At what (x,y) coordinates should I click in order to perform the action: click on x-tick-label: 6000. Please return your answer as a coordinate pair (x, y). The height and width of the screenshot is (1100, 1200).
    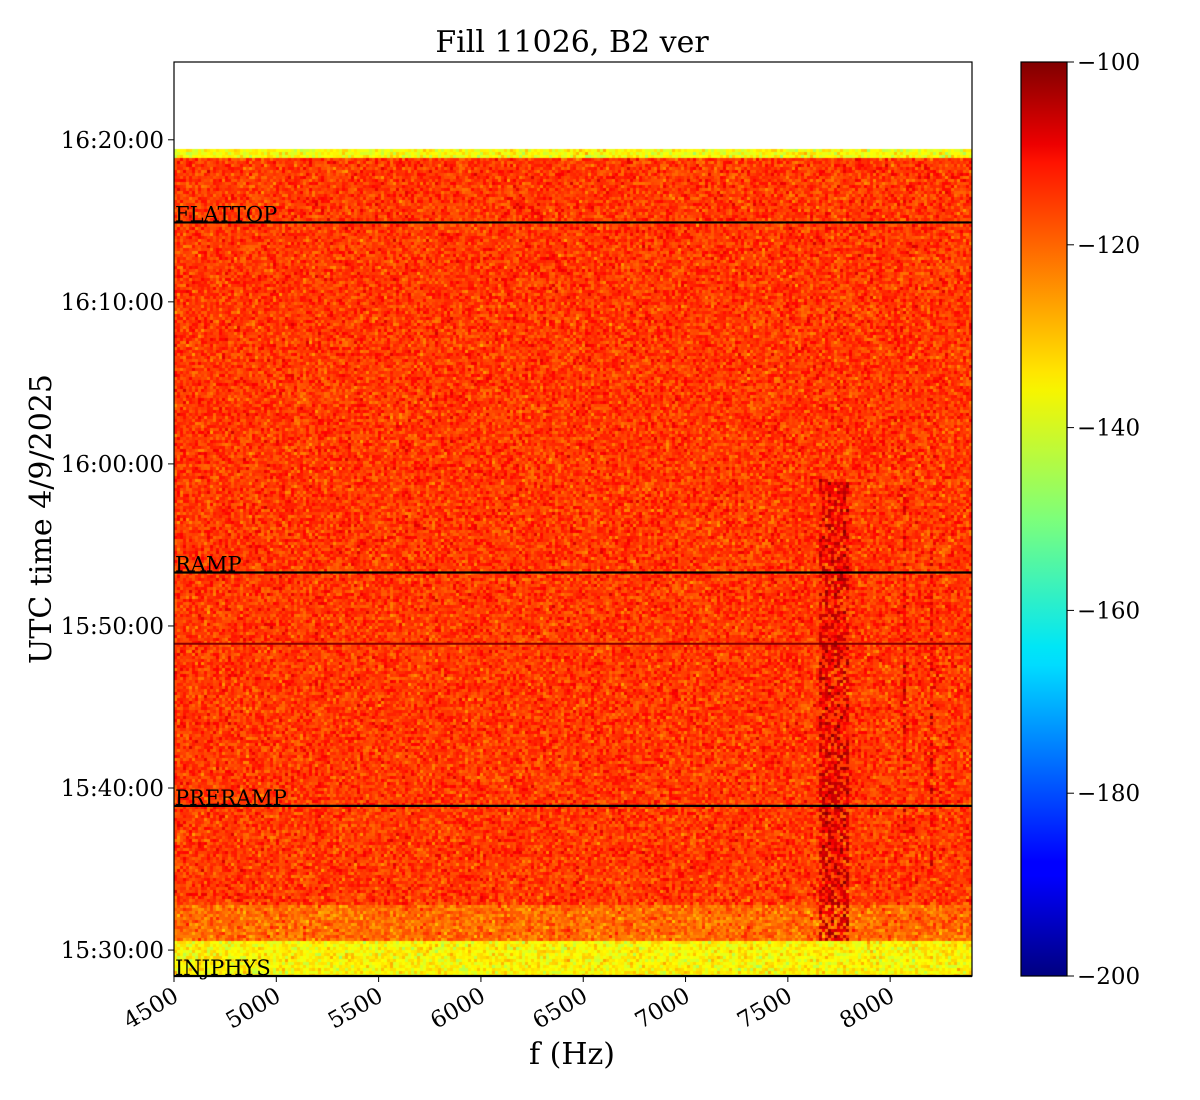
    Looking at the image, I should click on (458, 1009).